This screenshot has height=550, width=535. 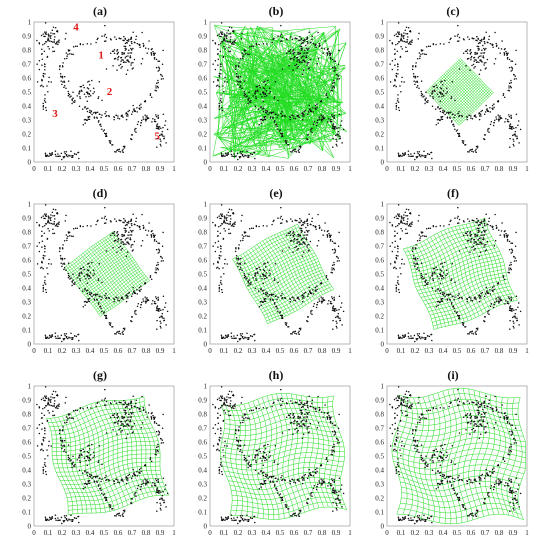 What do you see at coordinates (76, 351) in the screenshot?
I see `x-tick-label: 0.3` at bounding box center [76, 351].